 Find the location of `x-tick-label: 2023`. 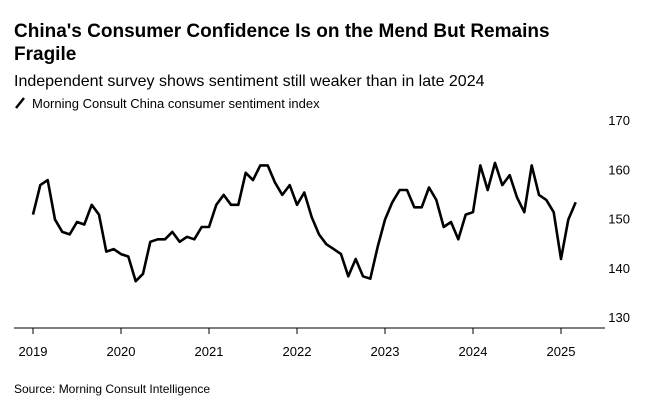

x-tick-label: 2023 is located at coordinates (385, 351).